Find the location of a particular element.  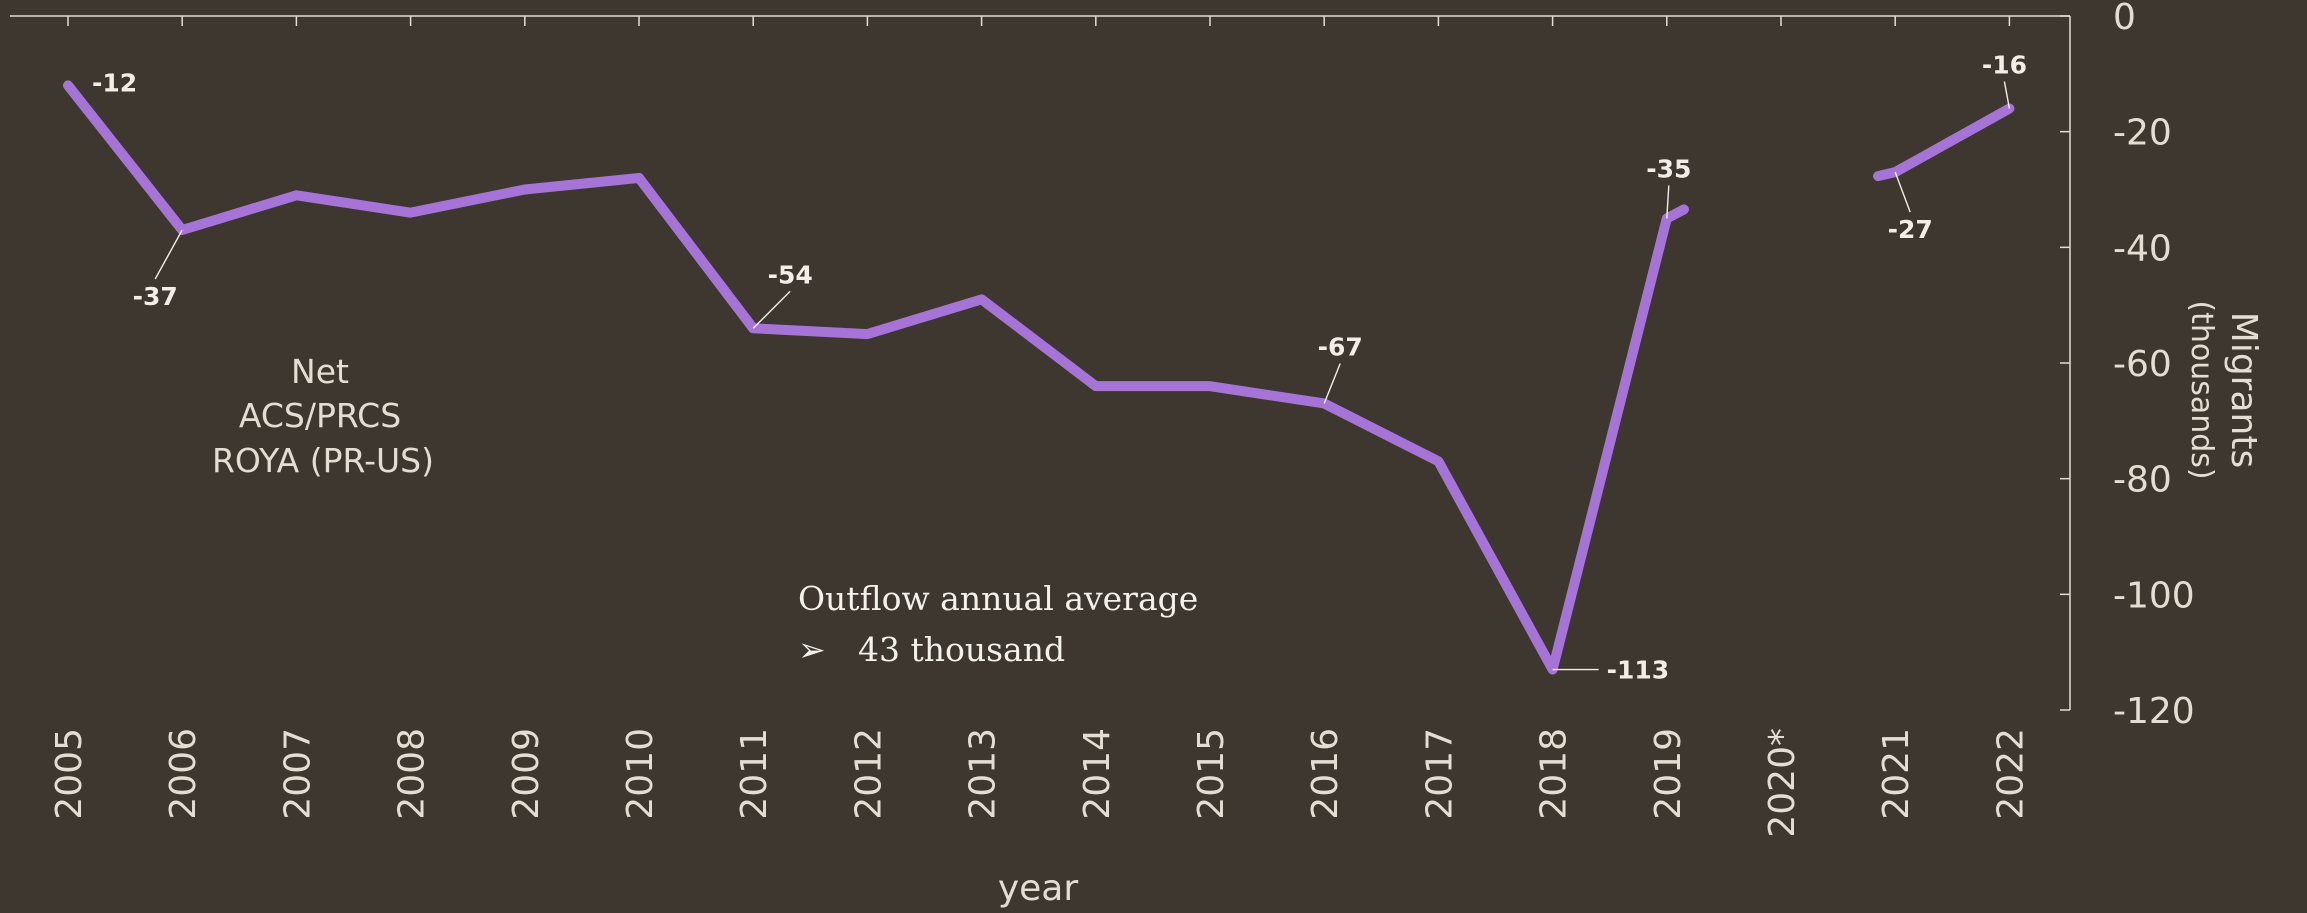

data-label-2022: -16 is located at coordinates (2004, 65).